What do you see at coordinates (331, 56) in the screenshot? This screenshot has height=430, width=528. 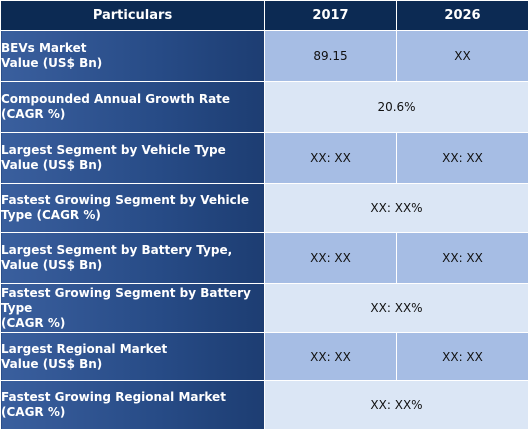 I see `value-2017: 89.15` at bounding box center [331, 56].